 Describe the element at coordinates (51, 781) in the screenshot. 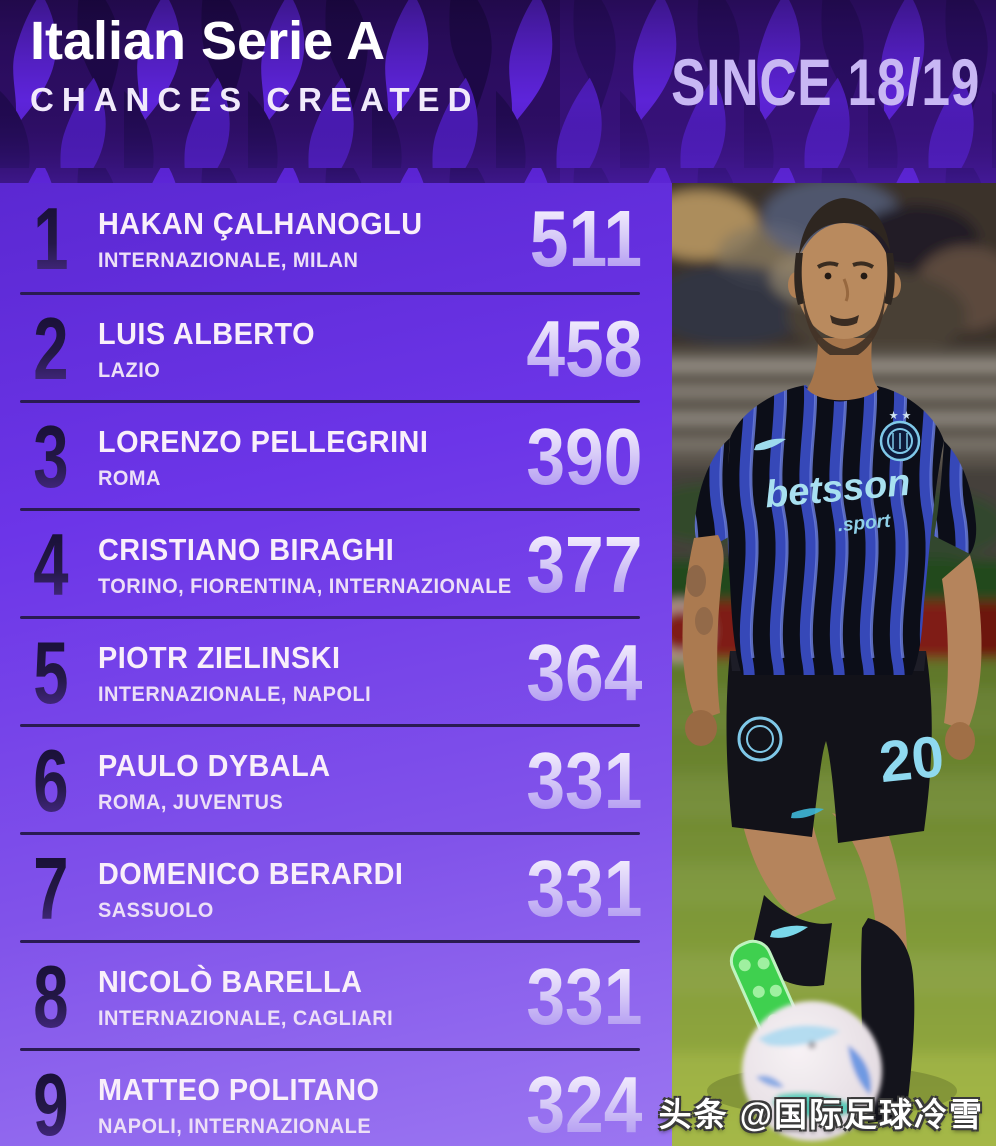

I see `rank-number: 6` at that location.